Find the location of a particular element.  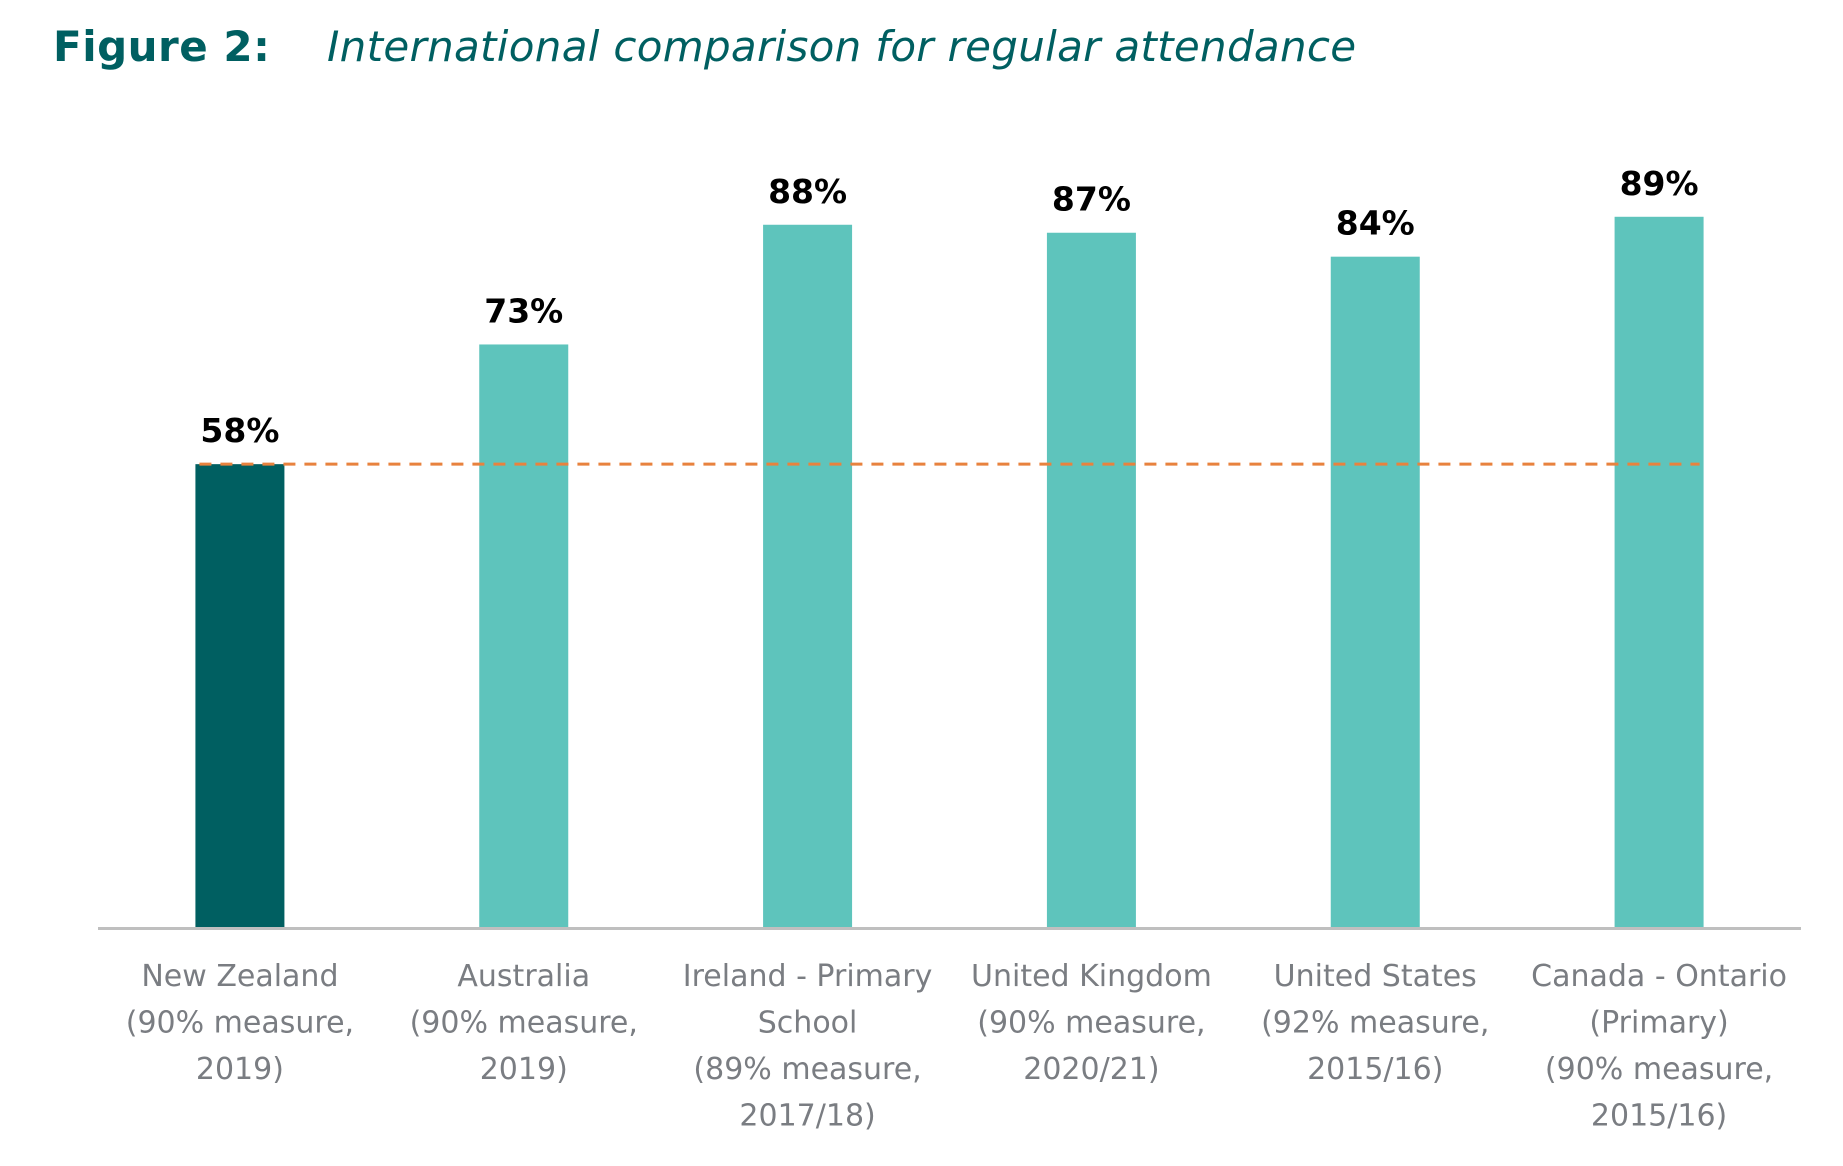

category-label-line: (92% measure, is located at coordinates (1375, 1023).